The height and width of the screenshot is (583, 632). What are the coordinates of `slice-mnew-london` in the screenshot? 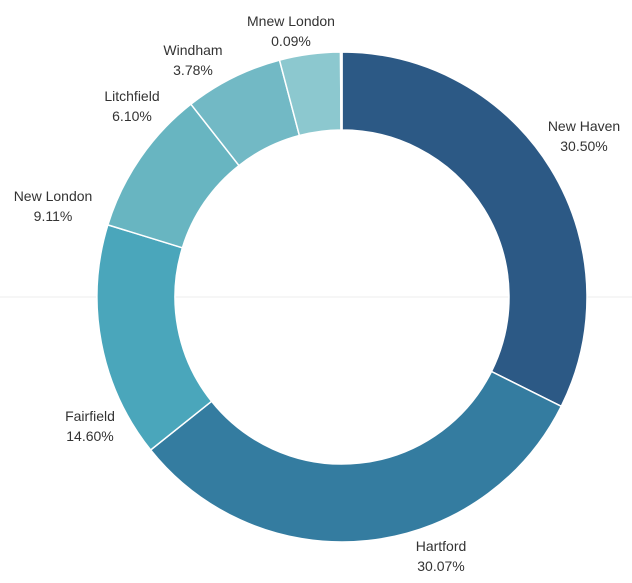 It's located at (341, 91).